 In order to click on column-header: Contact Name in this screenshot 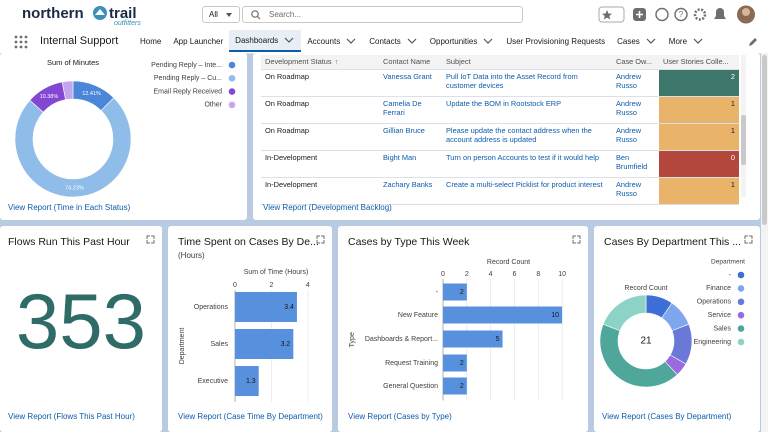, I will do `click(410, 62)`.